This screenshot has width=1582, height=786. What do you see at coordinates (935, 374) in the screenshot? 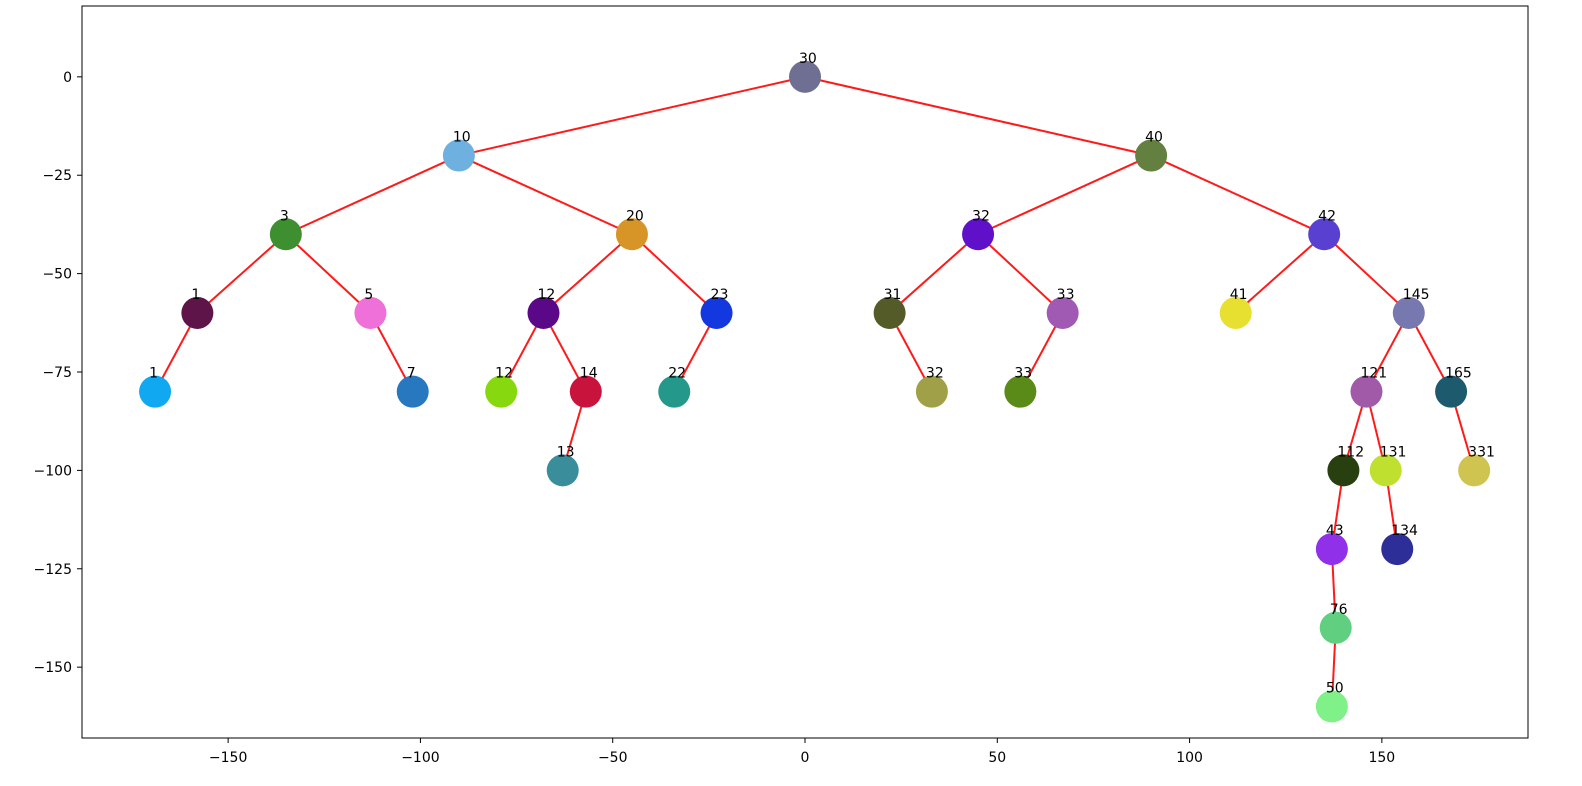
I see `node-label-n20: 32` at bounding box center [935, 374].